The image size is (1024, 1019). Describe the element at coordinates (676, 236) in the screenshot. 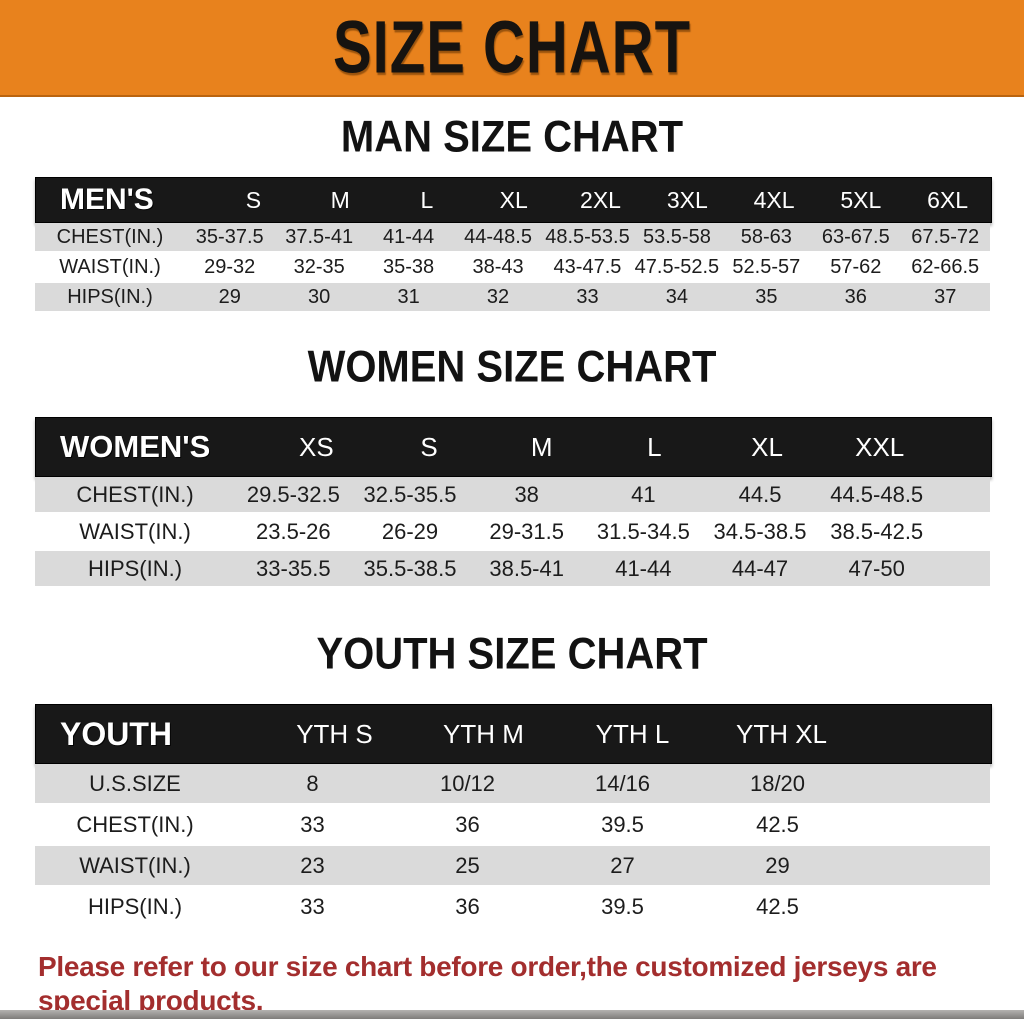

I see `value-cell: 53.5-58` at that location.